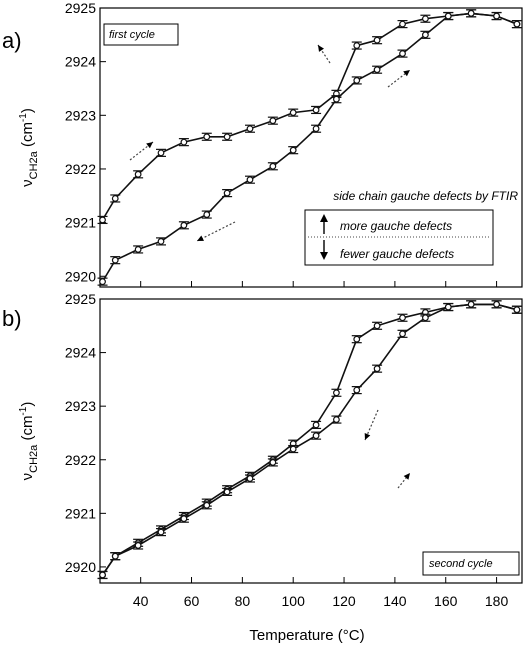 Image resolution: width=523 pixels, height=657 pixels. I want to click on y-tick-label: 2920, so click(80, 276).